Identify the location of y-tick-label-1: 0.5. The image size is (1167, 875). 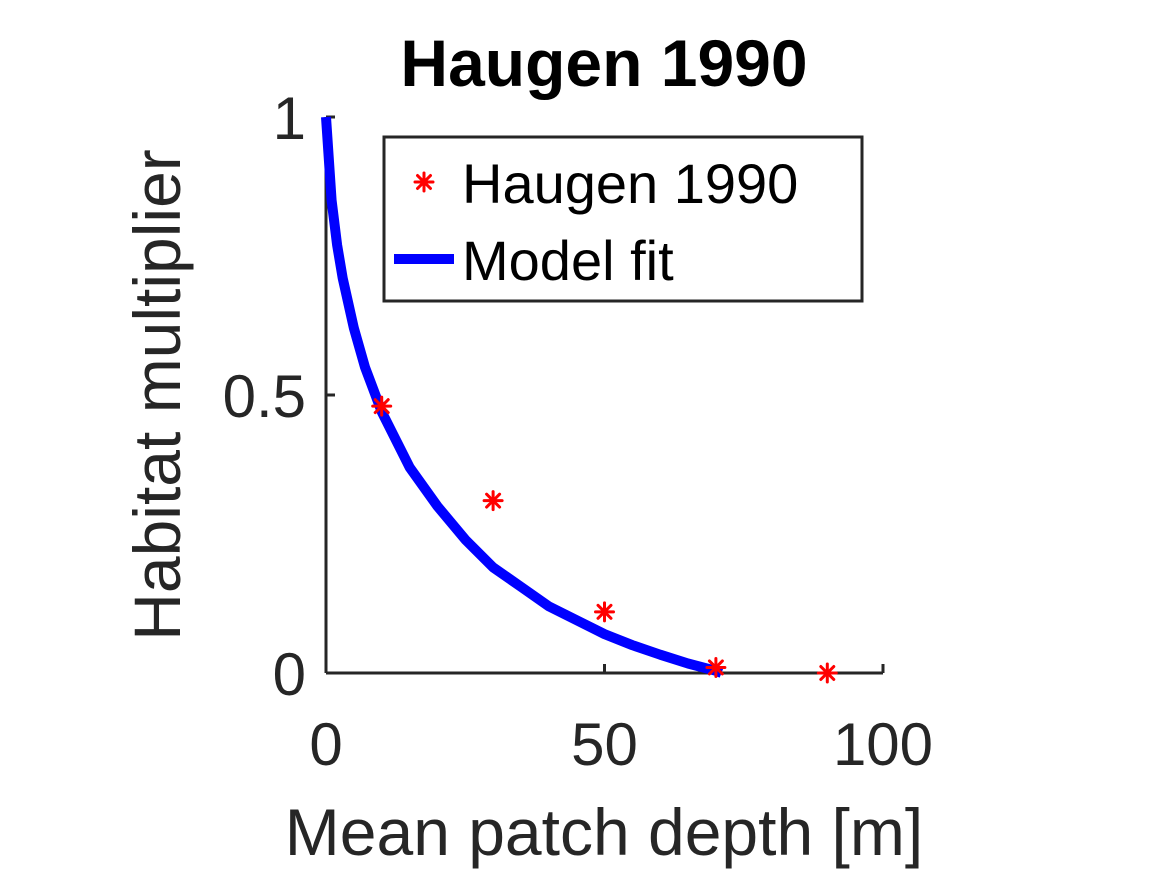
(264, 396).